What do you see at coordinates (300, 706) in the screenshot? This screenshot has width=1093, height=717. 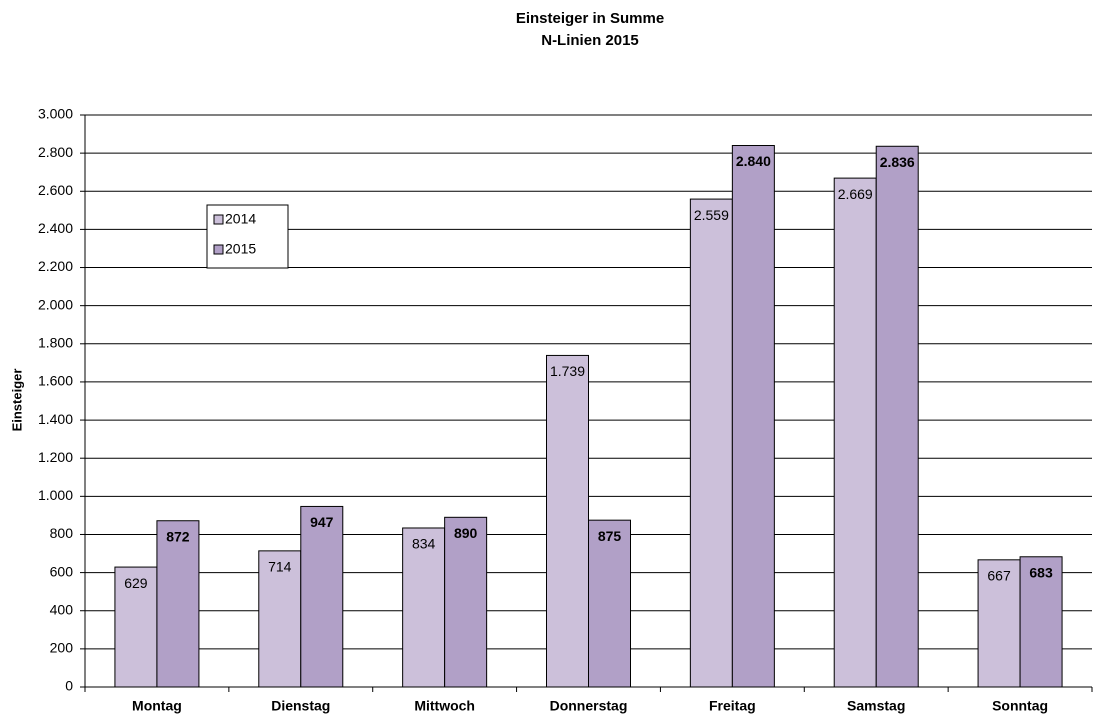 I see `x-tick-label: Dienstag` at bounding box center [300, 706].